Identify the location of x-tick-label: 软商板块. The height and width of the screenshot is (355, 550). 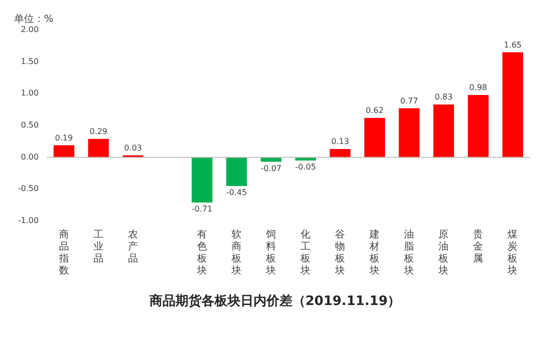
(236, 252).